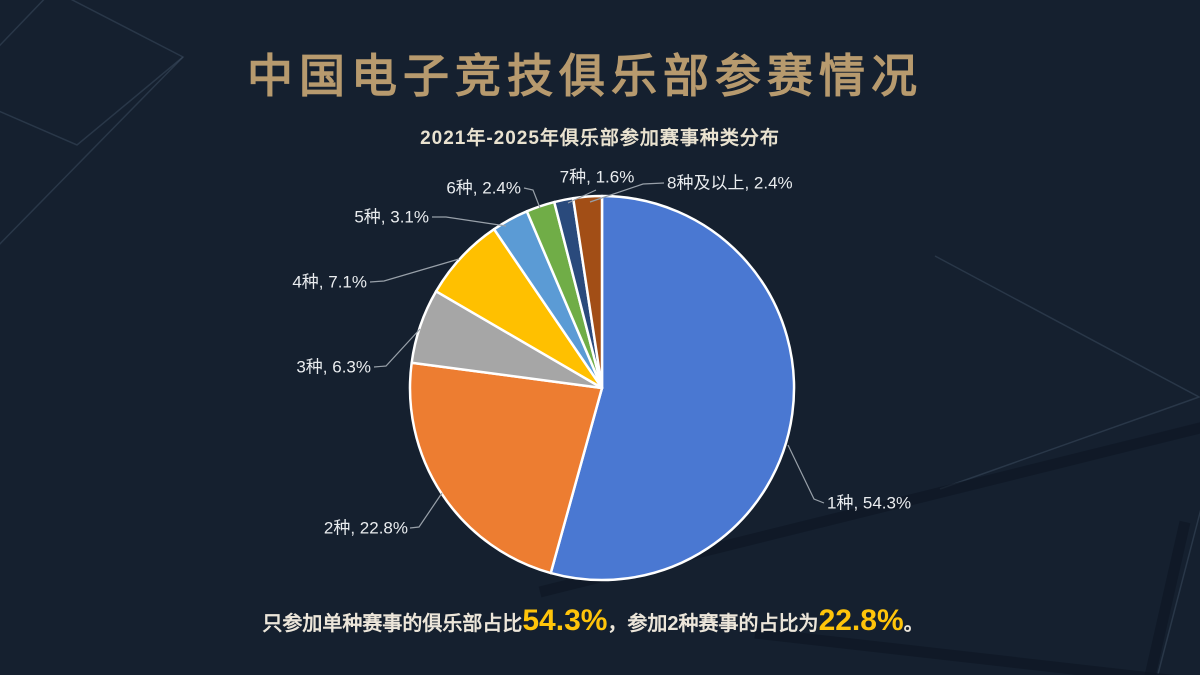 This screenshot has width=1200, height=675. I want to click on caption-highlight-2: 22.8%, so click(861, 620).